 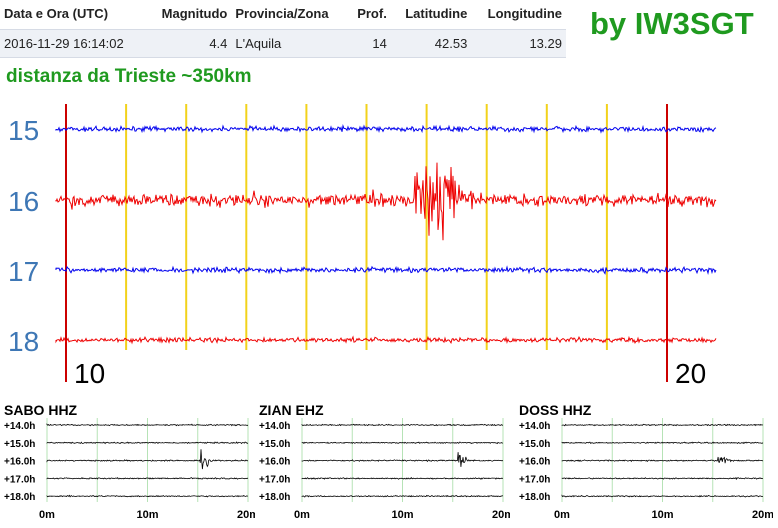 I want to click on header-zone: Provincia/Zona, so click(x=282, y=13).